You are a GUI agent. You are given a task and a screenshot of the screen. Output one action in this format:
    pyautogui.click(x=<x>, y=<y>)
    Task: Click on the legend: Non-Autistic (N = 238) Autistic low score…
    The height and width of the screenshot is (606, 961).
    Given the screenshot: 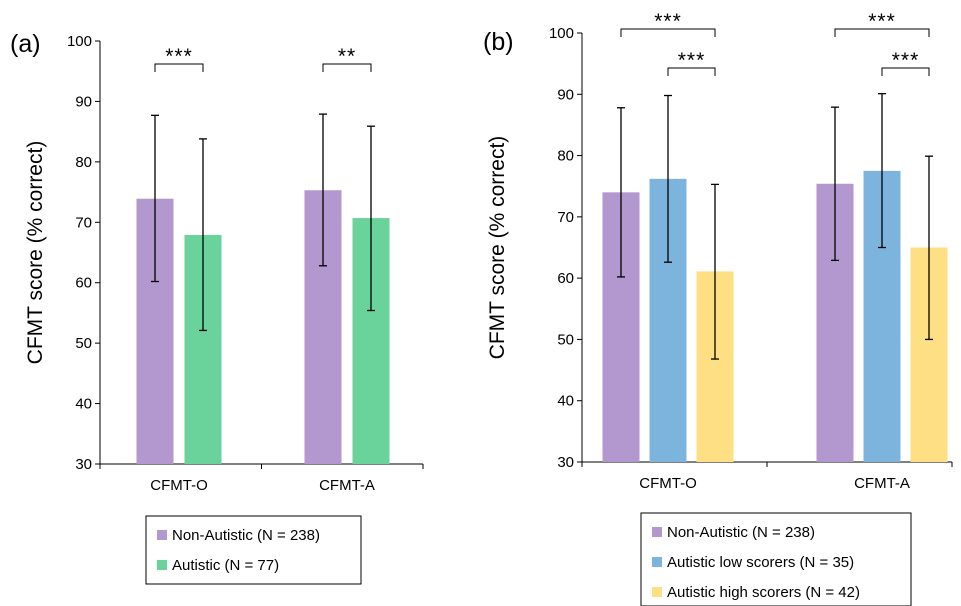 What is the action you would take?
    pyautogui.click(x=776, y=559)
    